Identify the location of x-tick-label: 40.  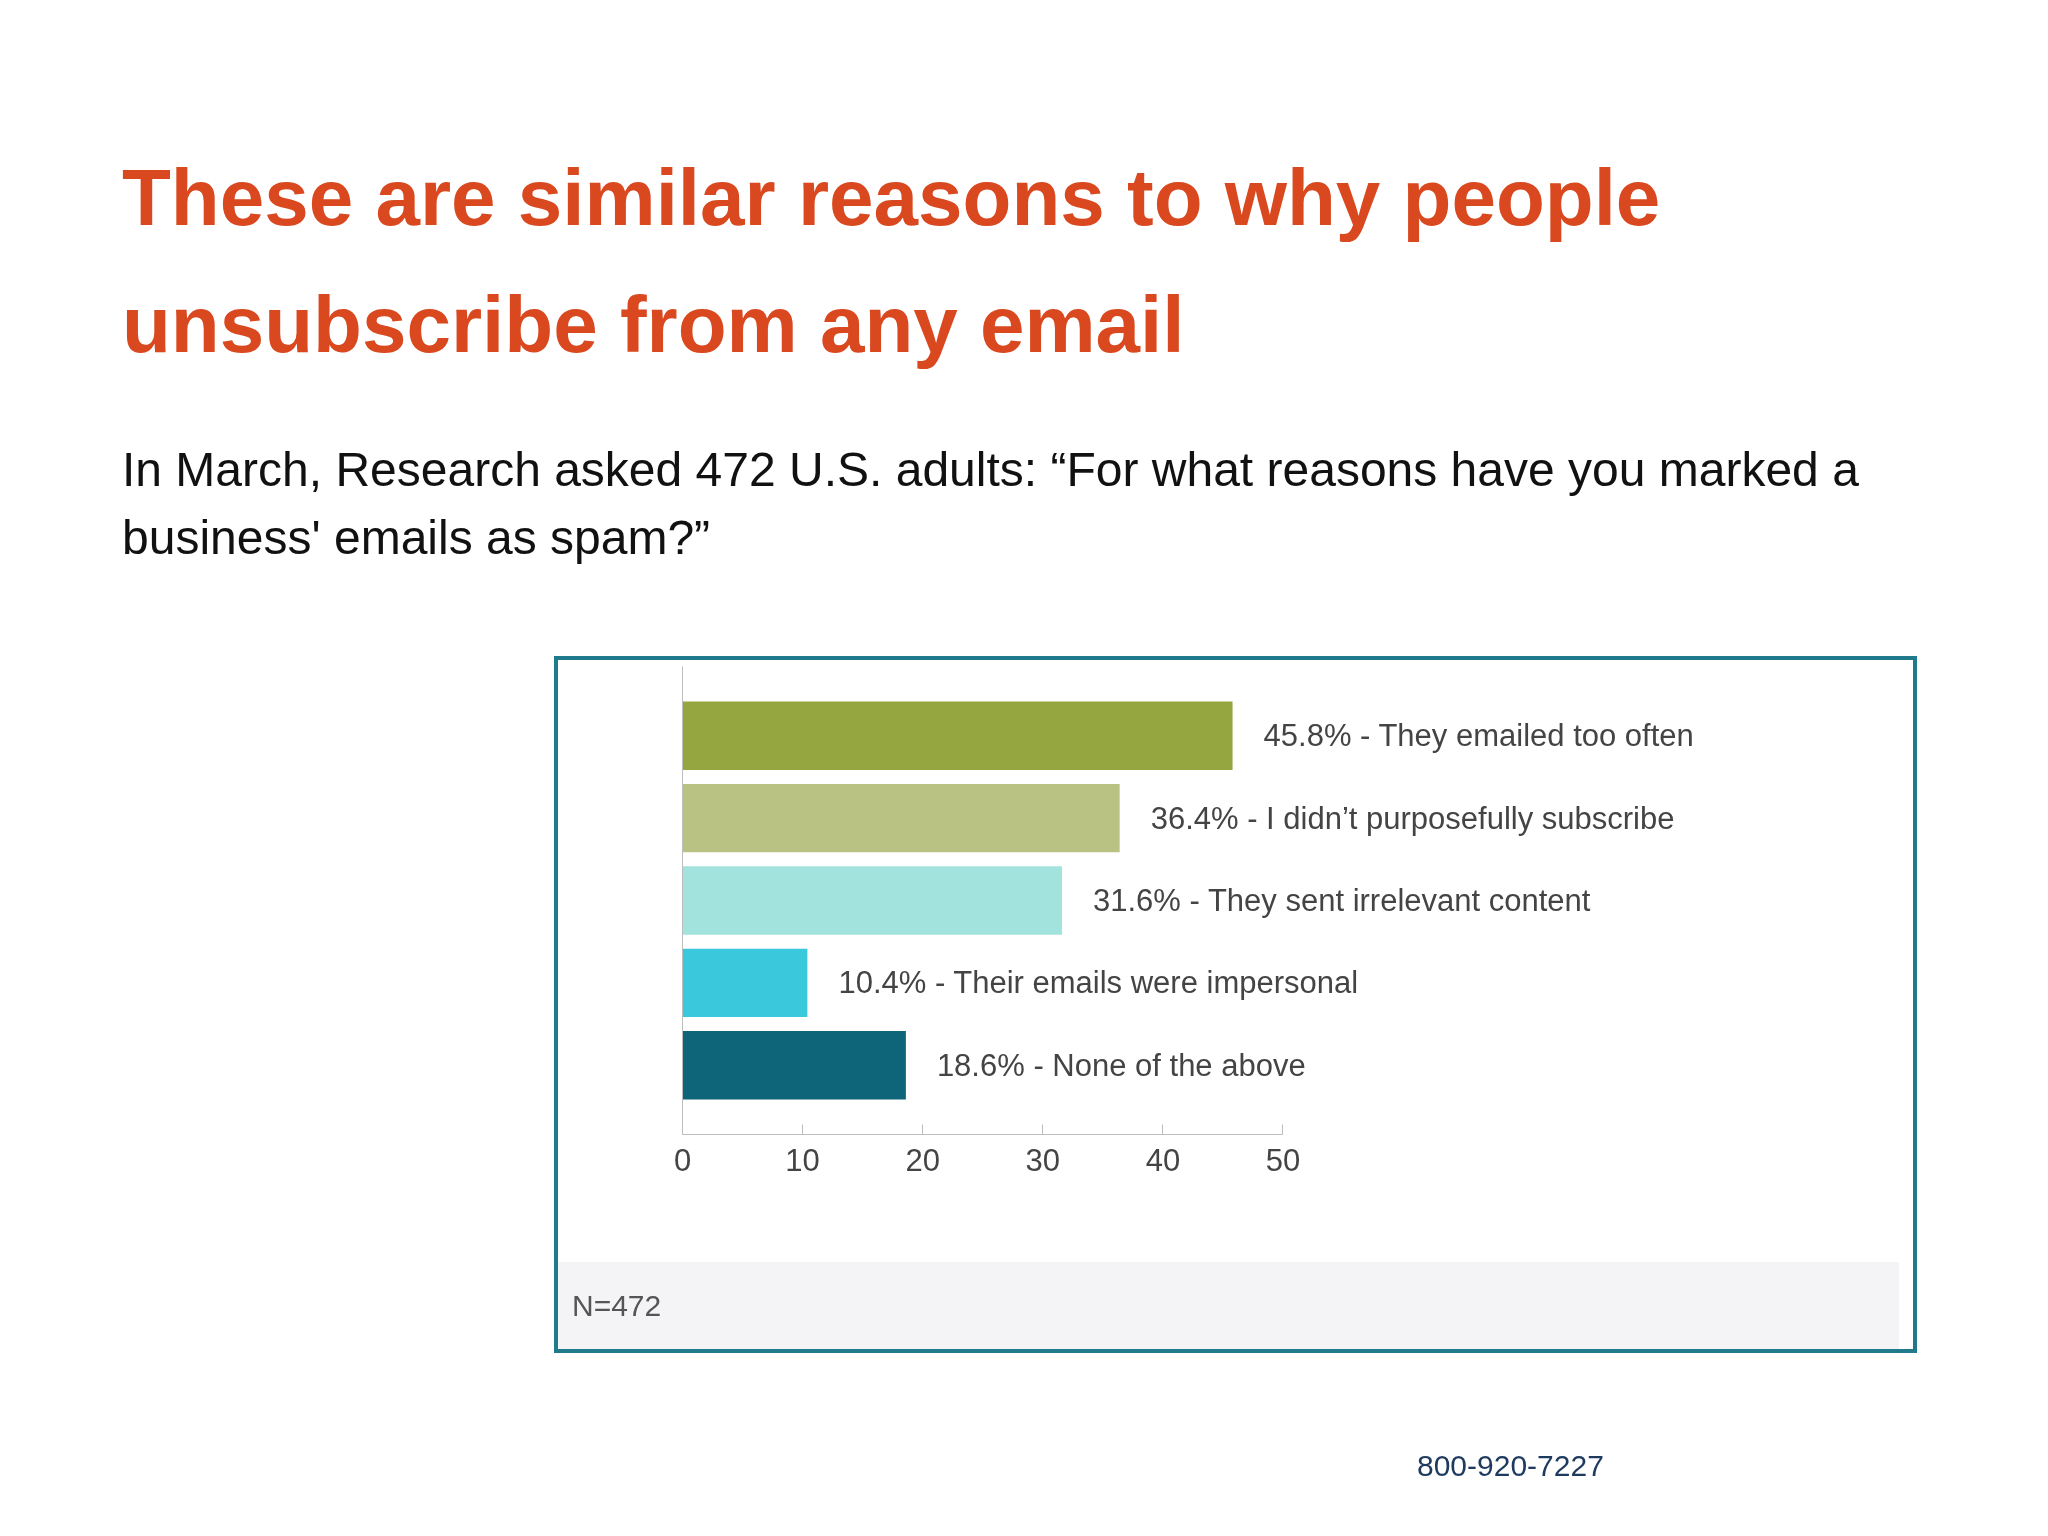
(1163, 1160).